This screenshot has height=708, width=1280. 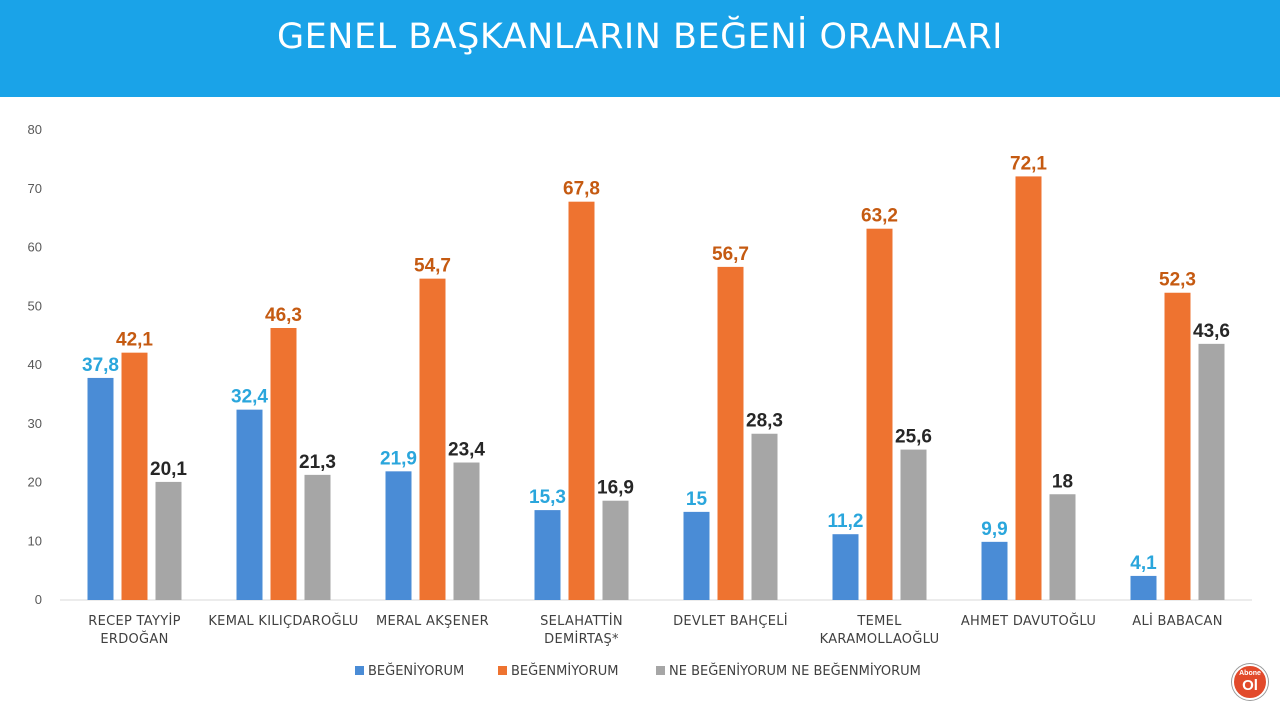 What do you see at coordinates (913, 437) in the screenshot?
I see `data-label: 25,6` at bounding box center [913, 437].